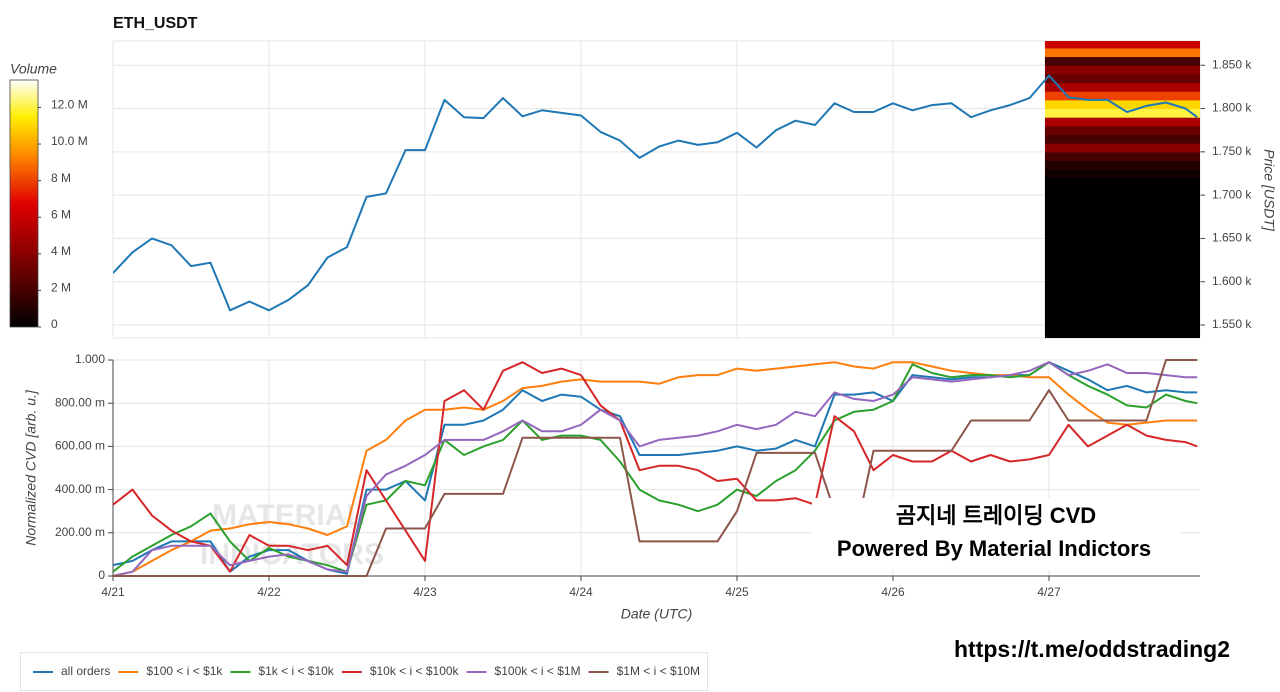 This screenshot has width=1280, height=692. Describe the element at coordinates (657, 614) in the screenshot. I see `x-axis-label: Date (UTC)` at that location.